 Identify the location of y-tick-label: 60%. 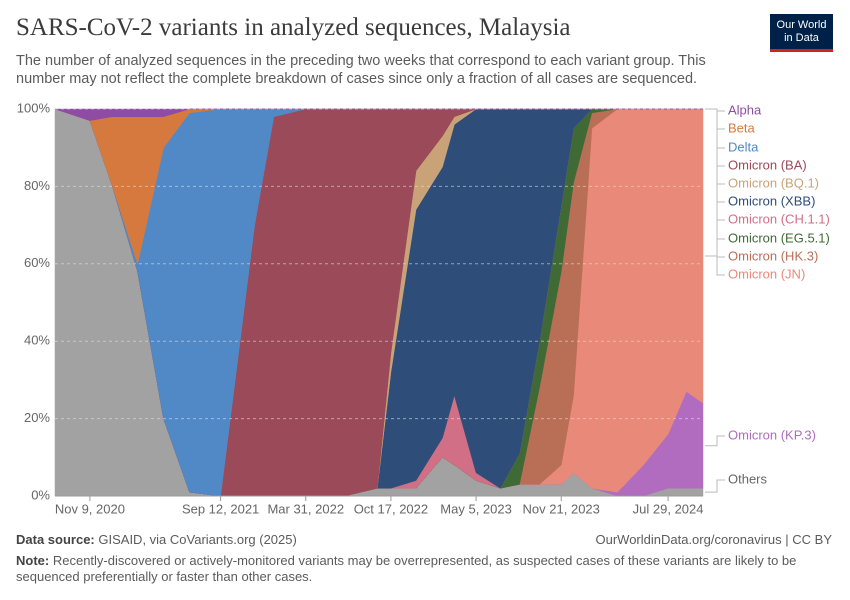
(37, 262).